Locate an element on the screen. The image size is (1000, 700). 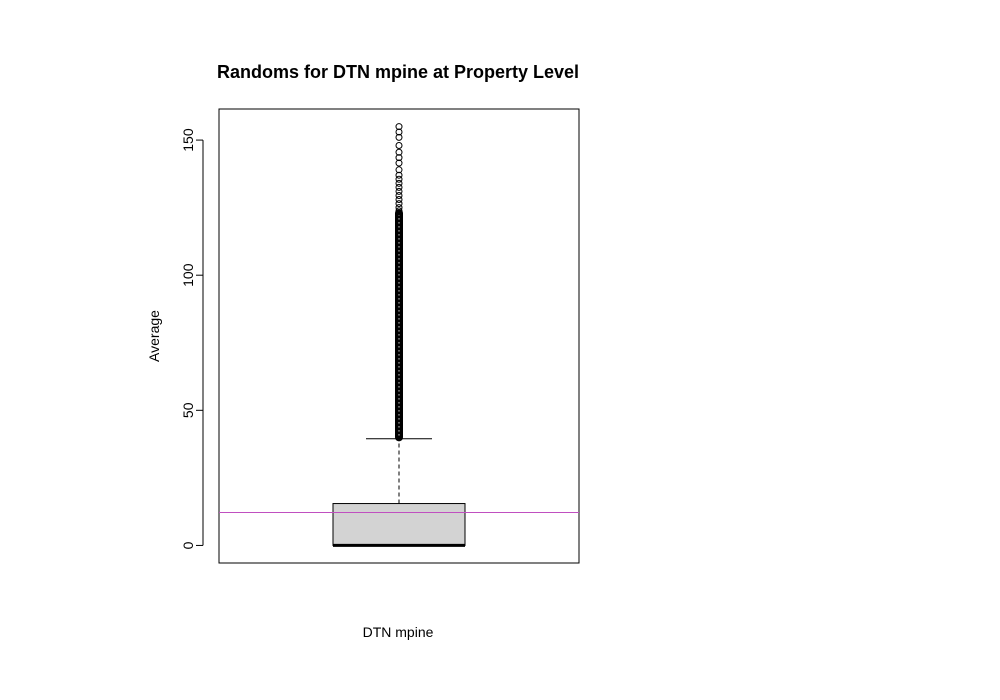
y-tick-label: 100 is located at coordinates (188, 275).